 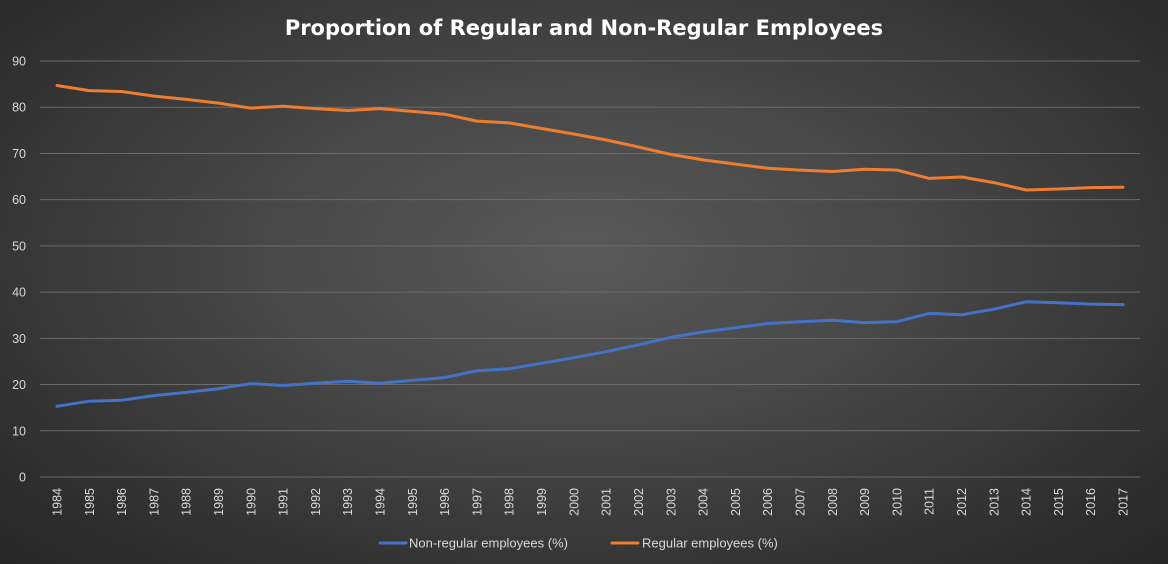 What do you see at coordinates (1091, 502) in the screenshot?
I see `x-tick-label: 2016` at bounding box center [1091, 502].